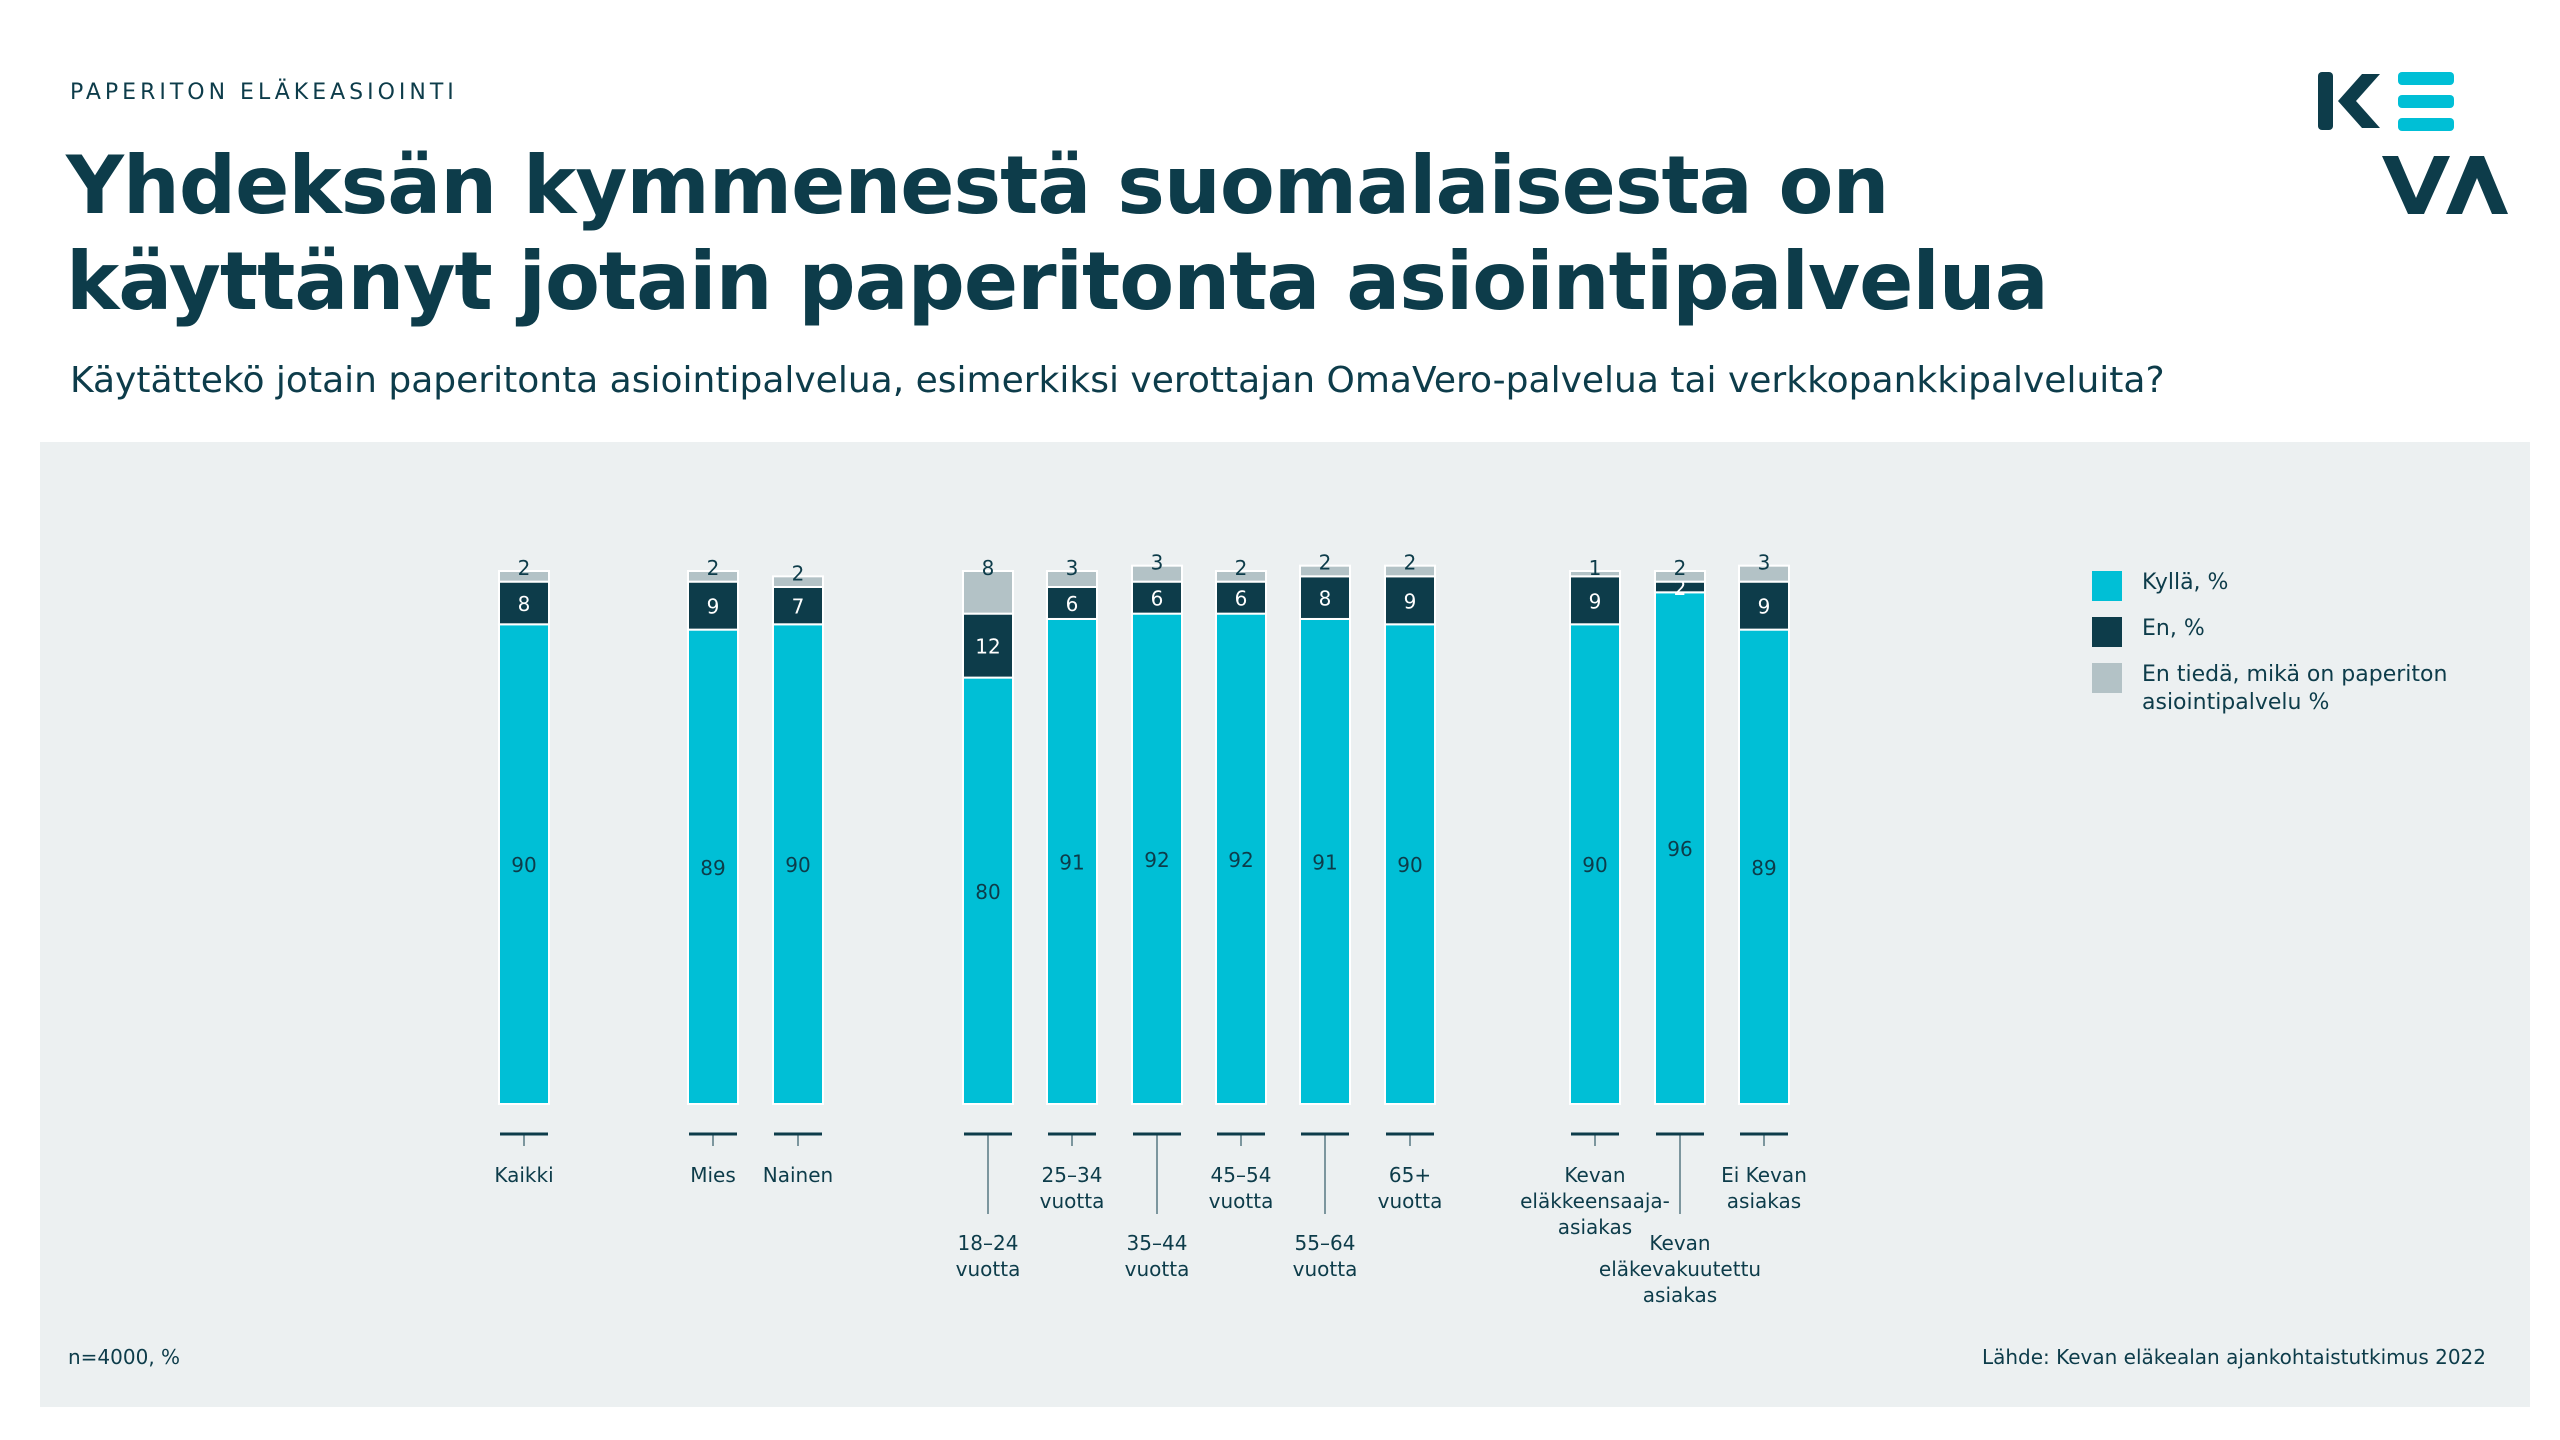 This screenshot has height=1440, width=2560. What do you see at coordinates (1157, 1243) in the screenshot?
I see `category-label: 35–44` at bounding box center [1157, 1243].